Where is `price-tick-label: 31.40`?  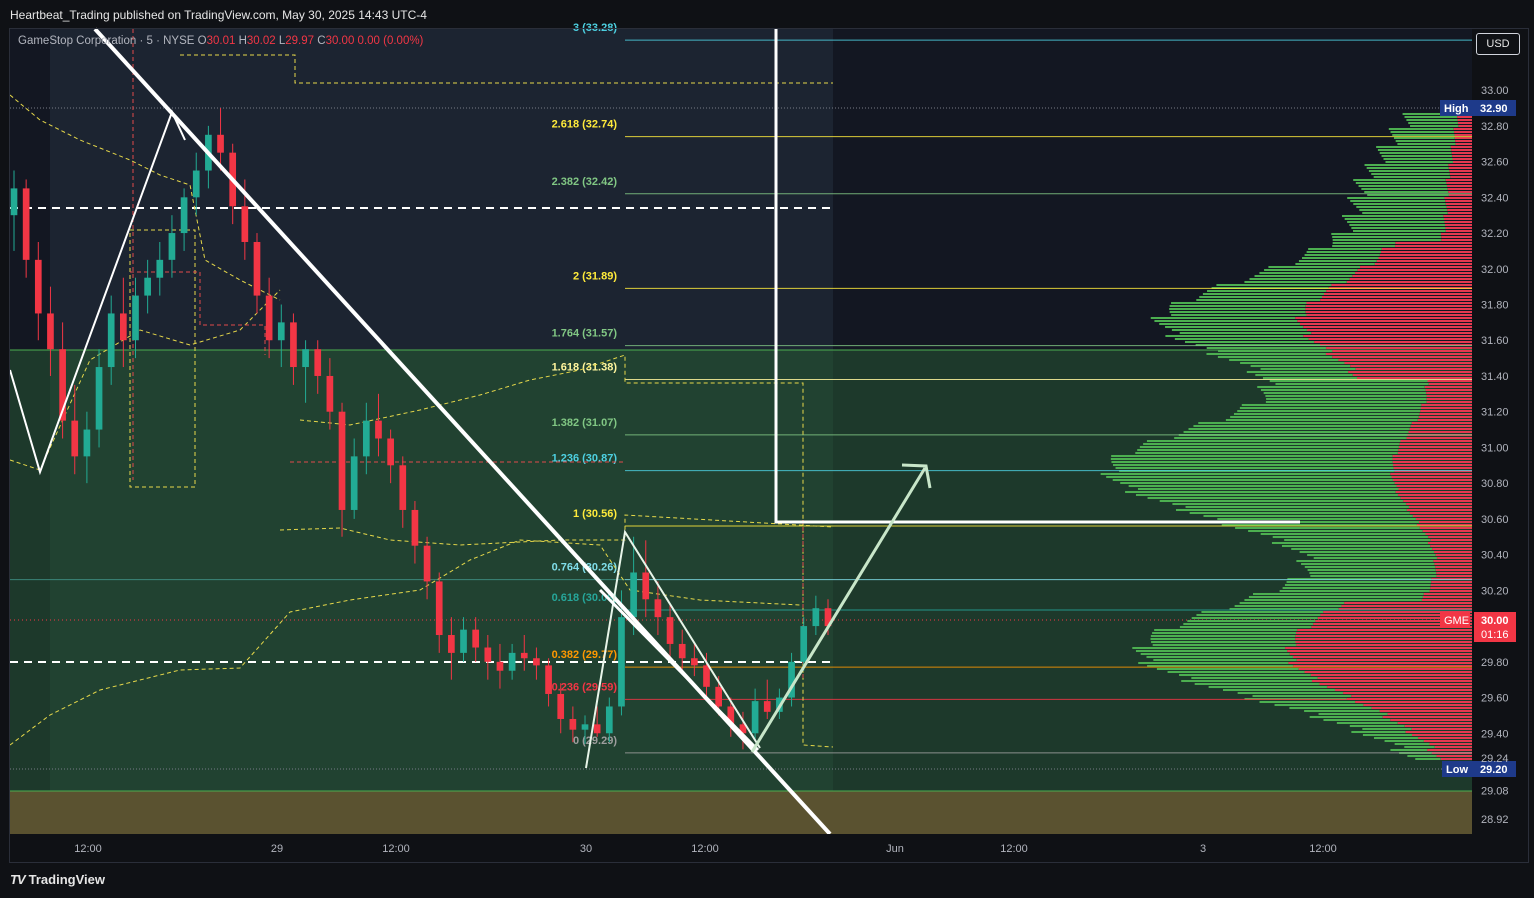 price-tick-label: 31.40 is located at coordinates (1495, 377).